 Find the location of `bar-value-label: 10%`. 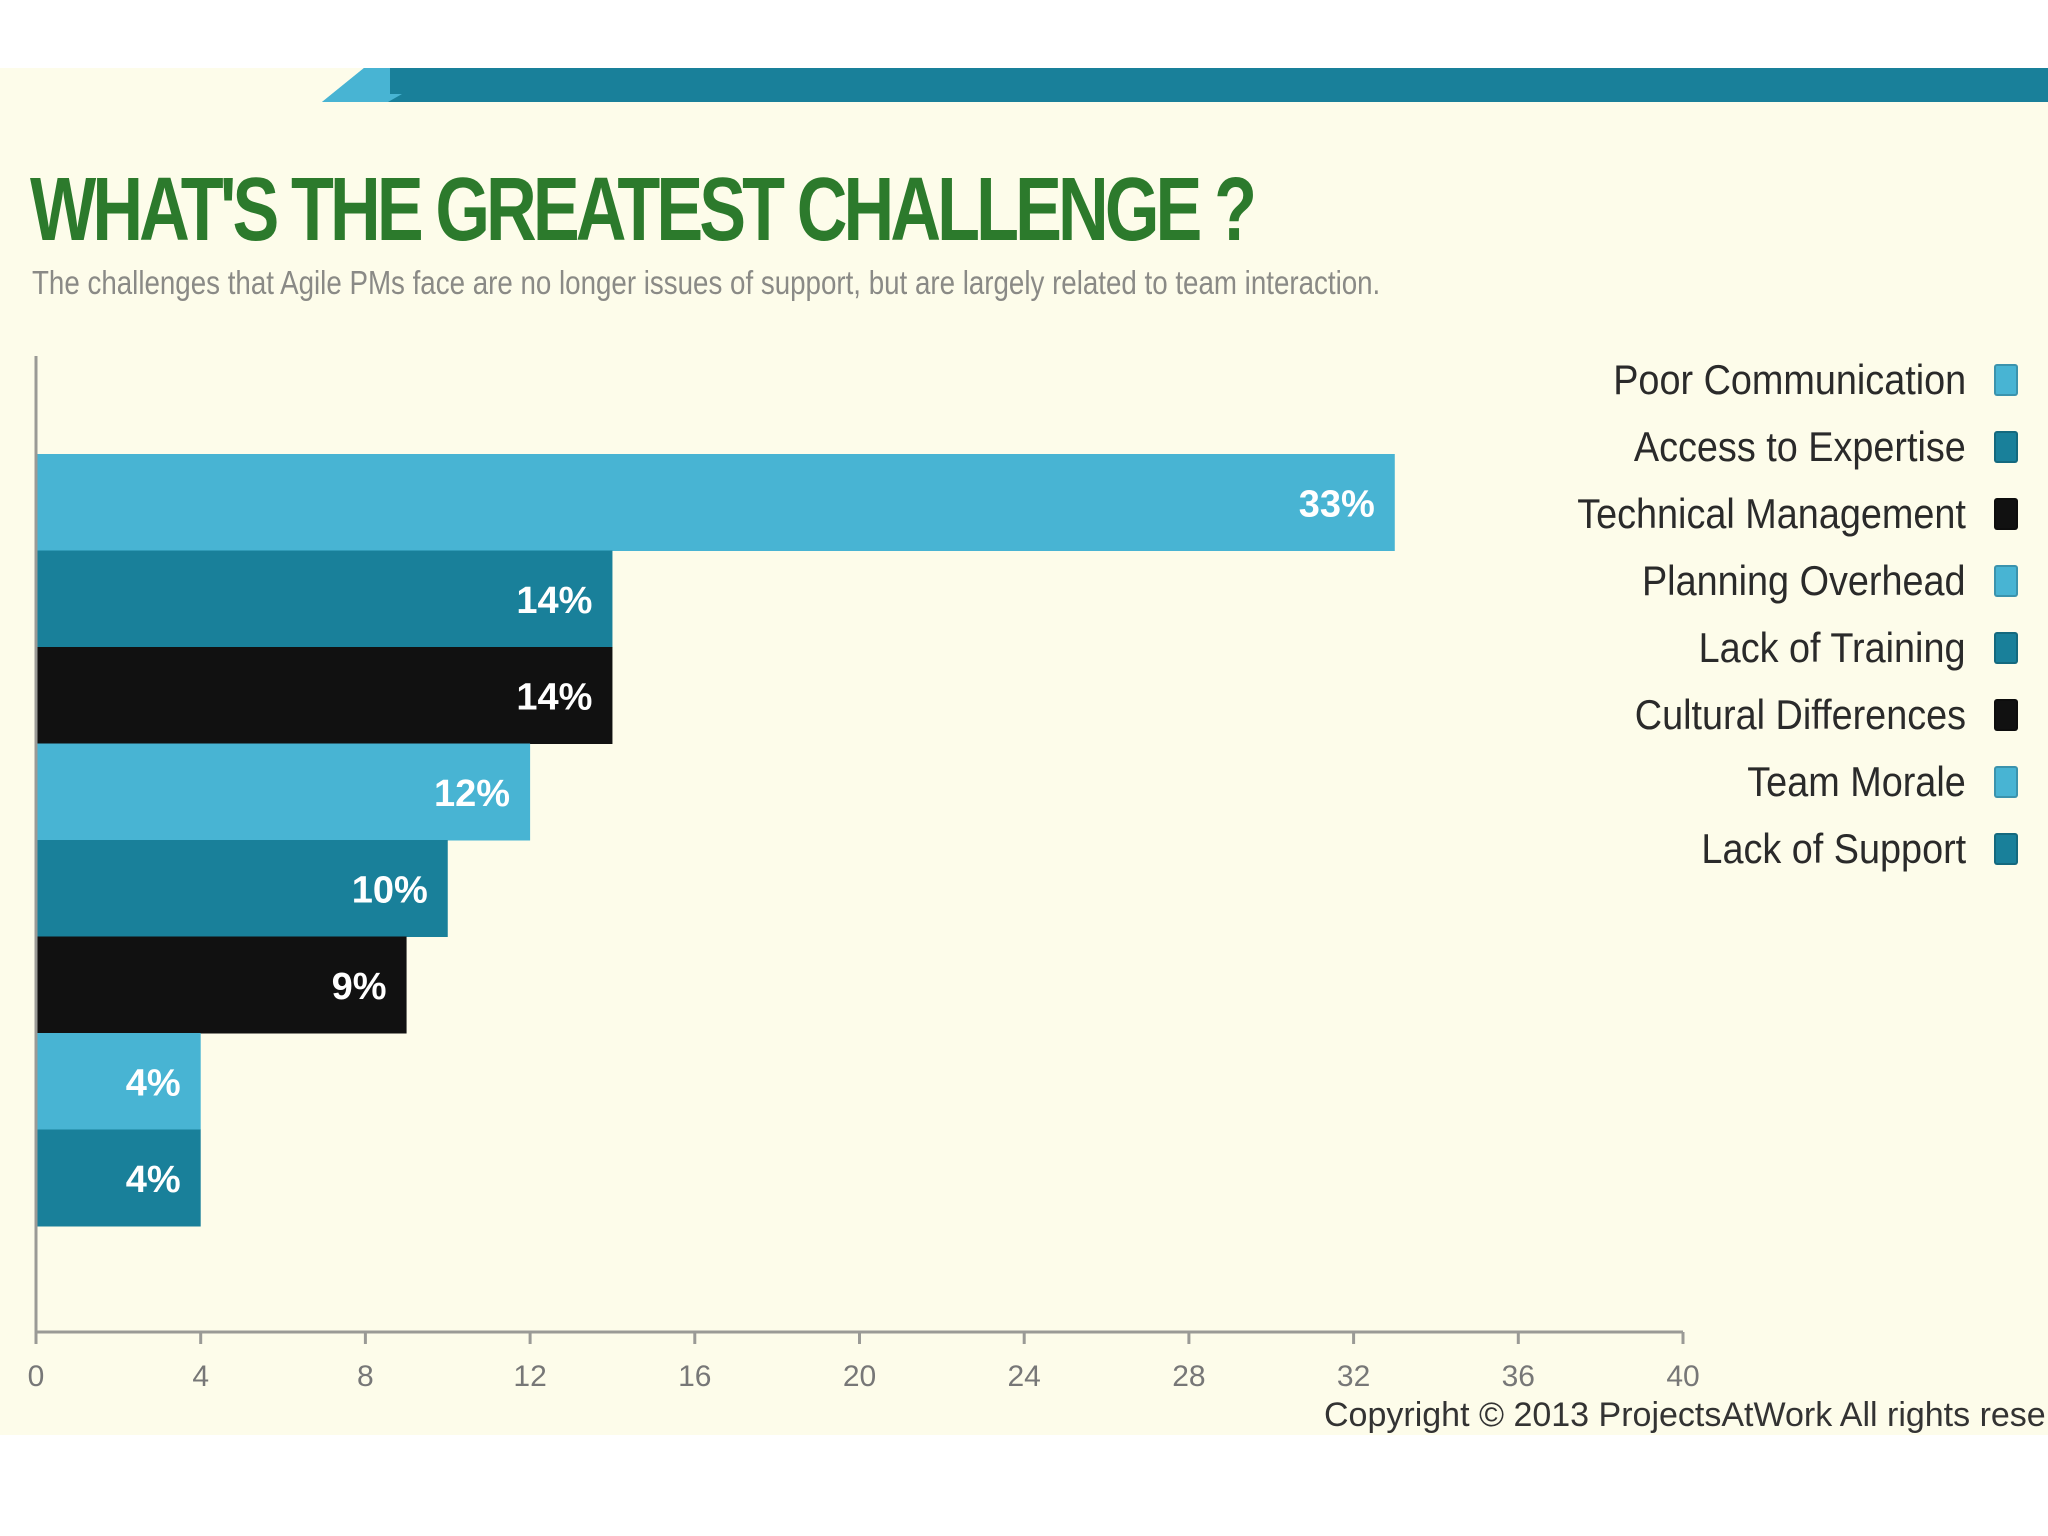

bar-value-label: 10% is located at coordinates (390, 890).